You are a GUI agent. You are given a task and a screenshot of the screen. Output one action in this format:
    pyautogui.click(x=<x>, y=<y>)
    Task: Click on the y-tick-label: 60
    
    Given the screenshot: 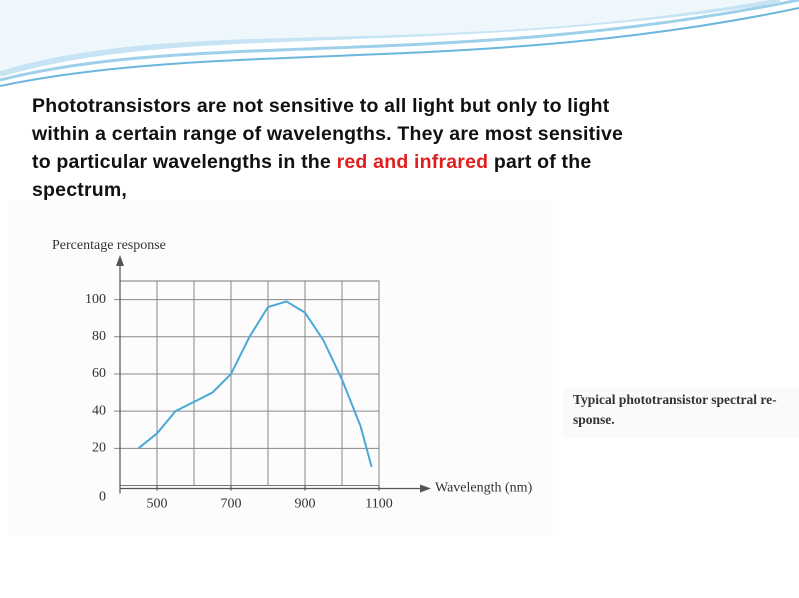 What is the action you would take?
    pyautogui.click(x=99, y=373)
    